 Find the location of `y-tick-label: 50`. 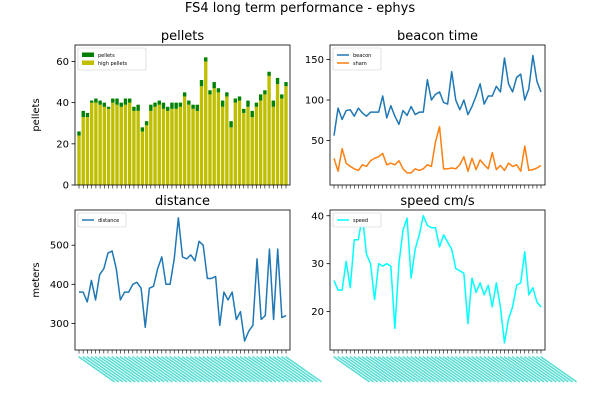

y-tick-label: 50 is located at coordinates (317, 141).